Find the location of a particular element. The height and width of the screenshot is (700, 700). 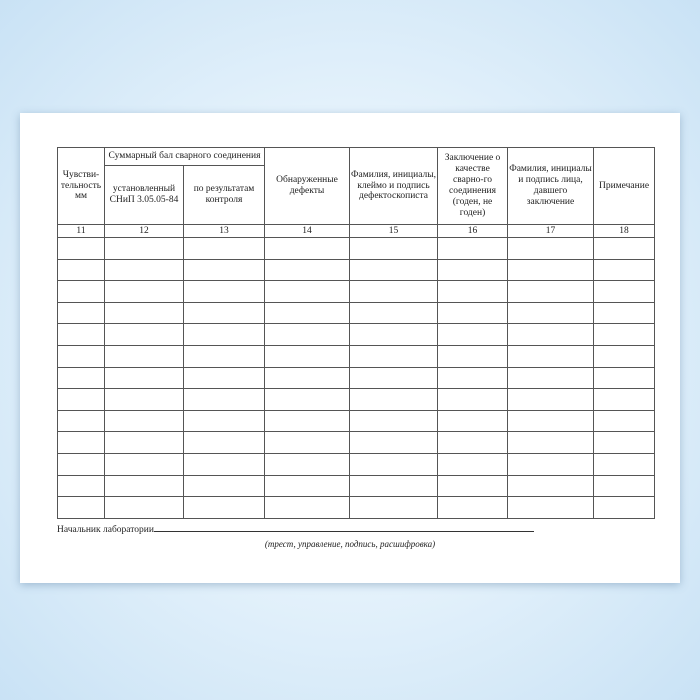

signature-field is located at coordinates (343, 527).